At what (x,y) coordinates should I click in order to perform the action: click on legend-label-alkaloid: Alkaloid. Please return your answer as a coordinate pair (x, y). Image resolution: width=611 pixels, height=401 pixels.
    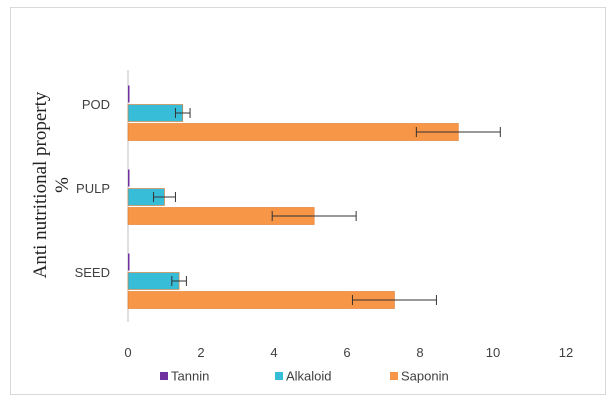
    Looking at the image, I should click on (309, 376).